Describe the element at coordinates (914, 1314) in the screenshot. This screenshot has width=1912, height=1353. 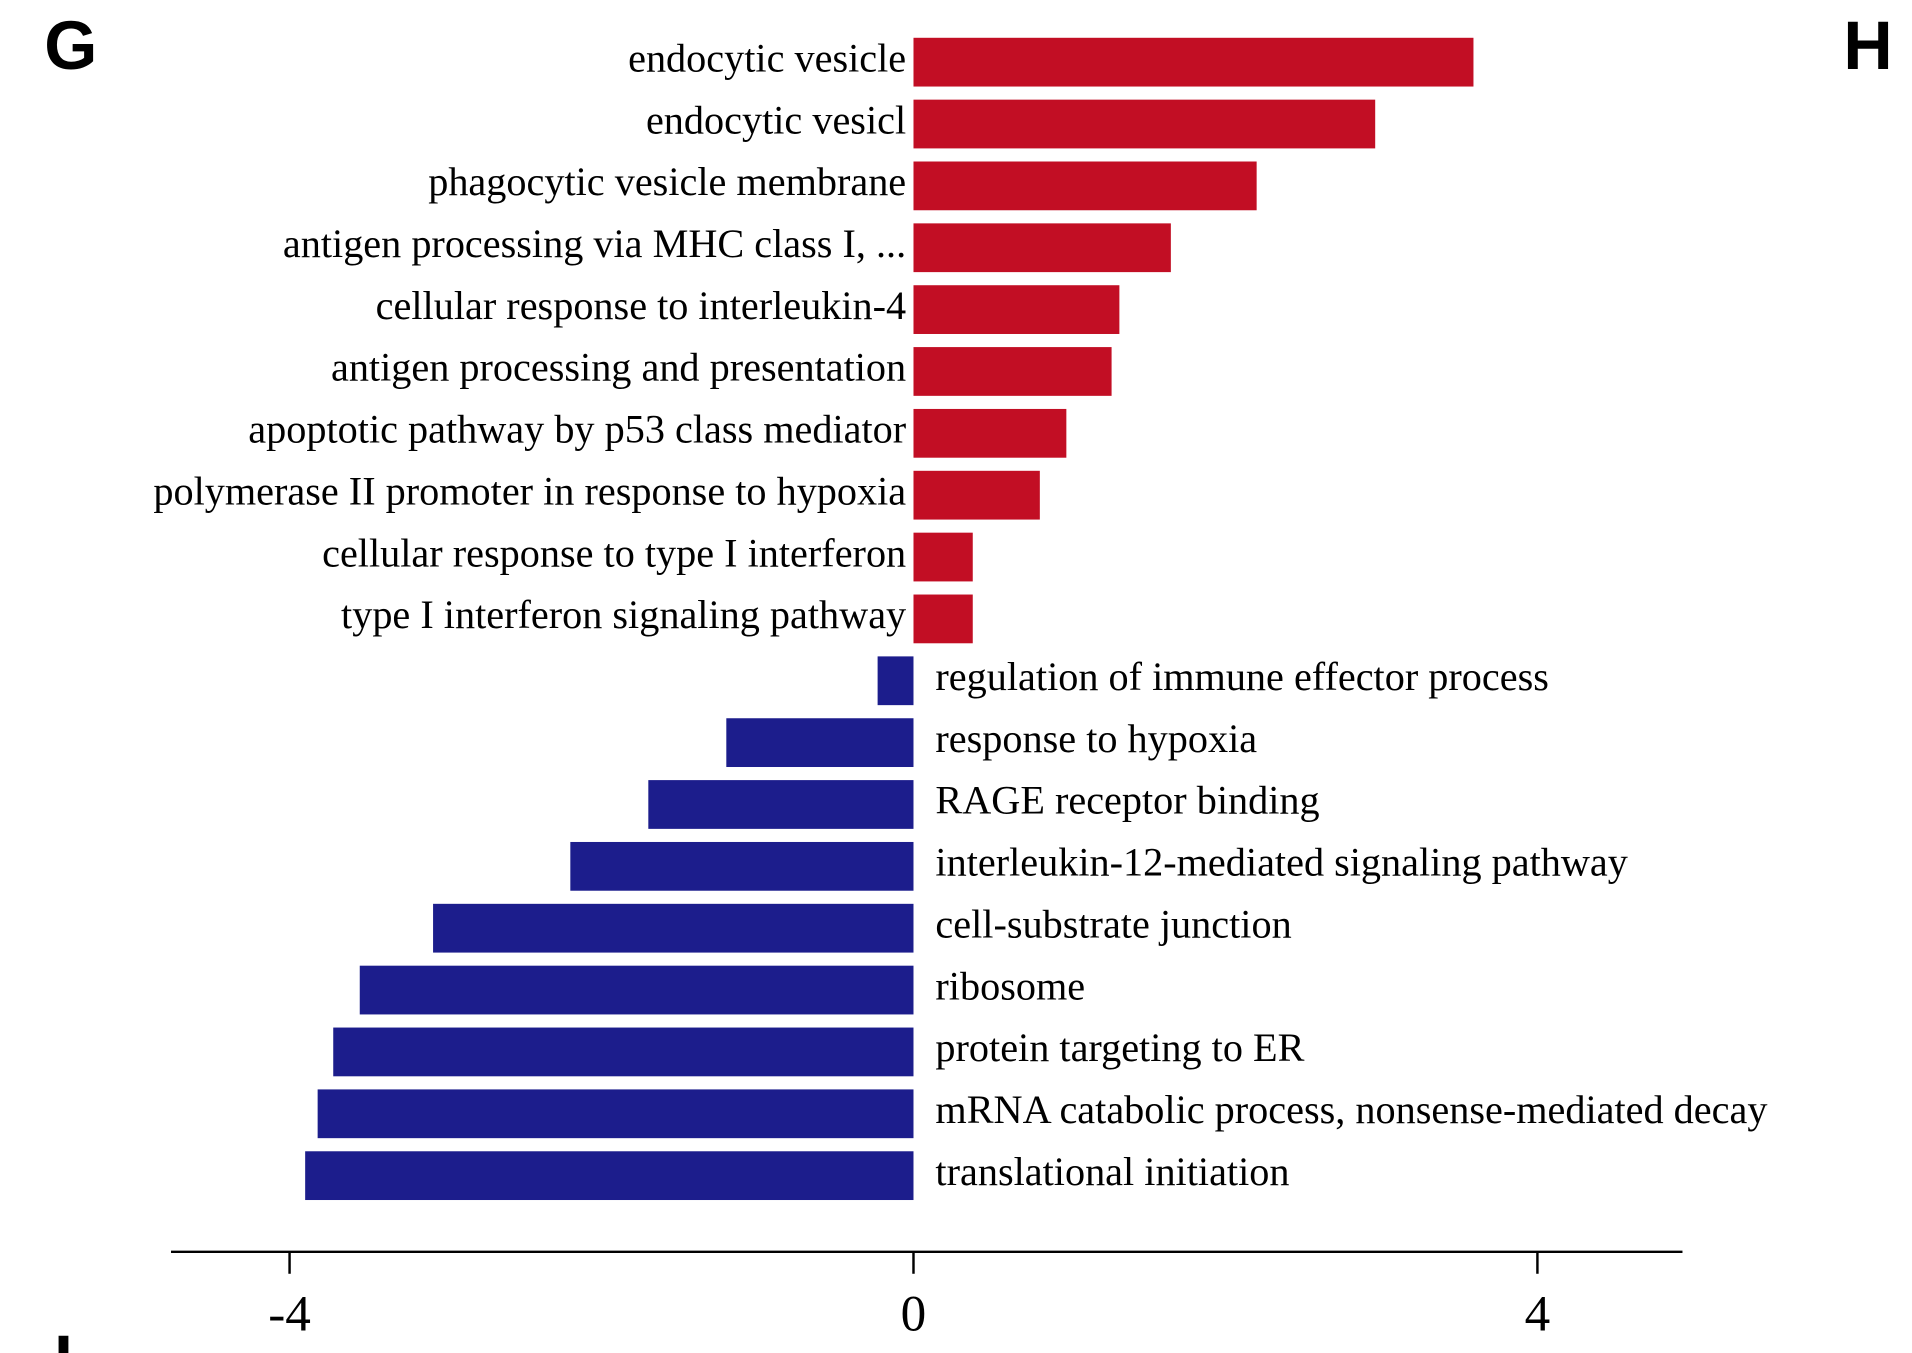
I see `x-tick-label: 0` at that location.